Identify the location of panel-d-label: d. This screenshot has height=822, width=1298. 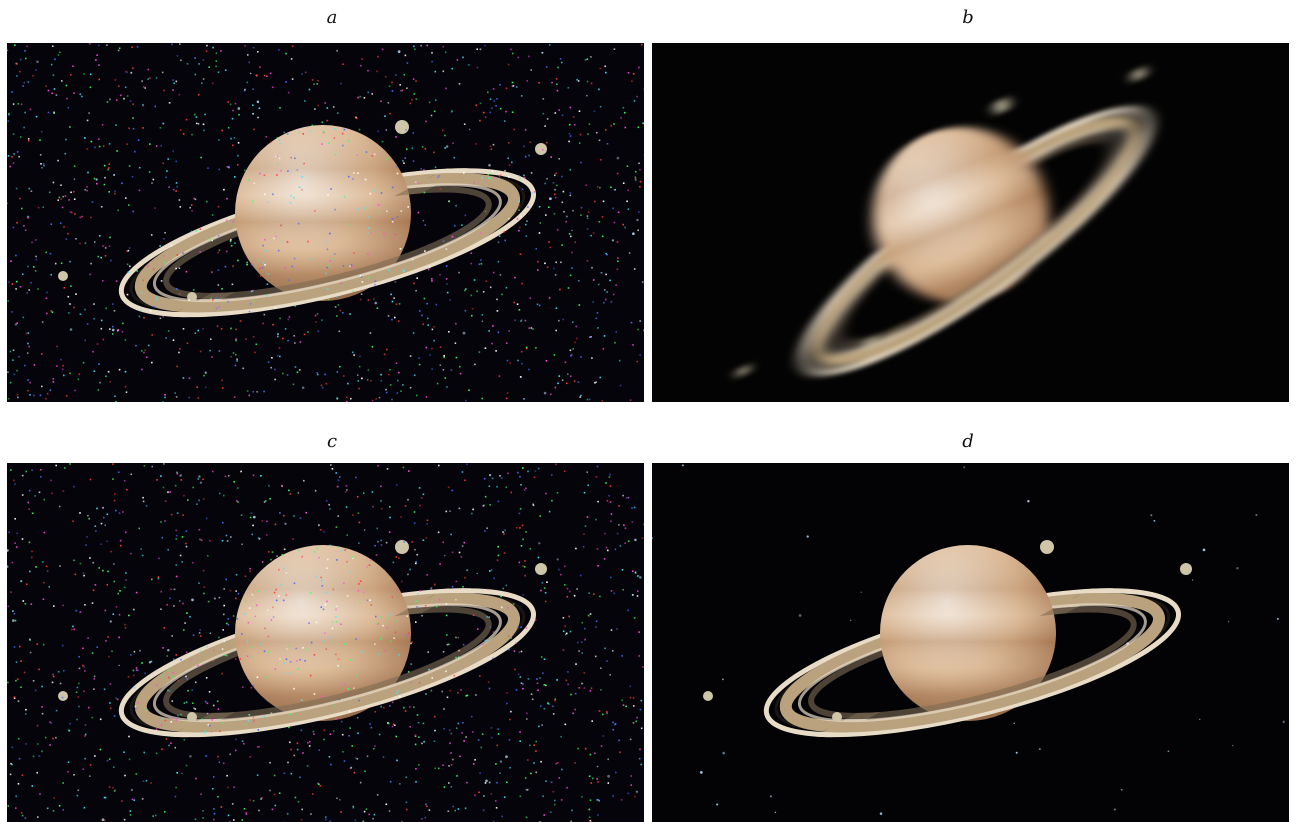
(968, 442).